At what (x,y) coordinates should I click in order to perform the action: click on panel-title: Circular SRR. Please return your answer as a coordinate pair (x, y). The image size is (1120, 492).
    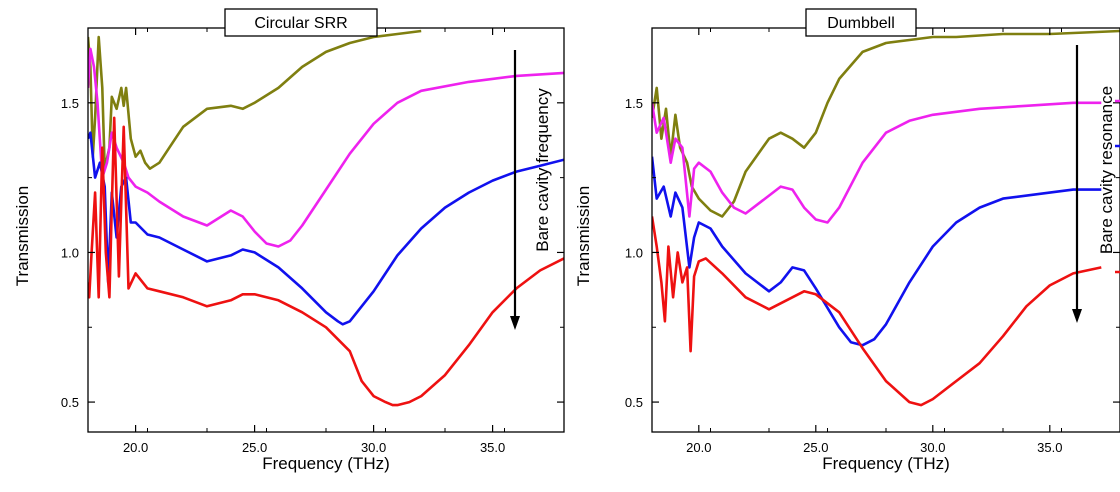
    Looking at the image, I should click on (300, 23).